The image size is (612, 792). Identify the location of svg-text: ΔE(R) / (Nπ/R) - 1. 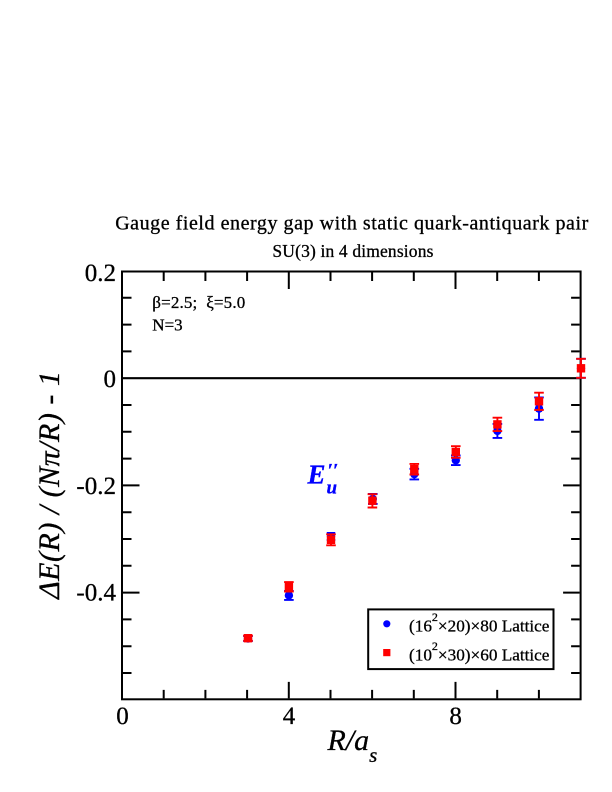
(49, 485).